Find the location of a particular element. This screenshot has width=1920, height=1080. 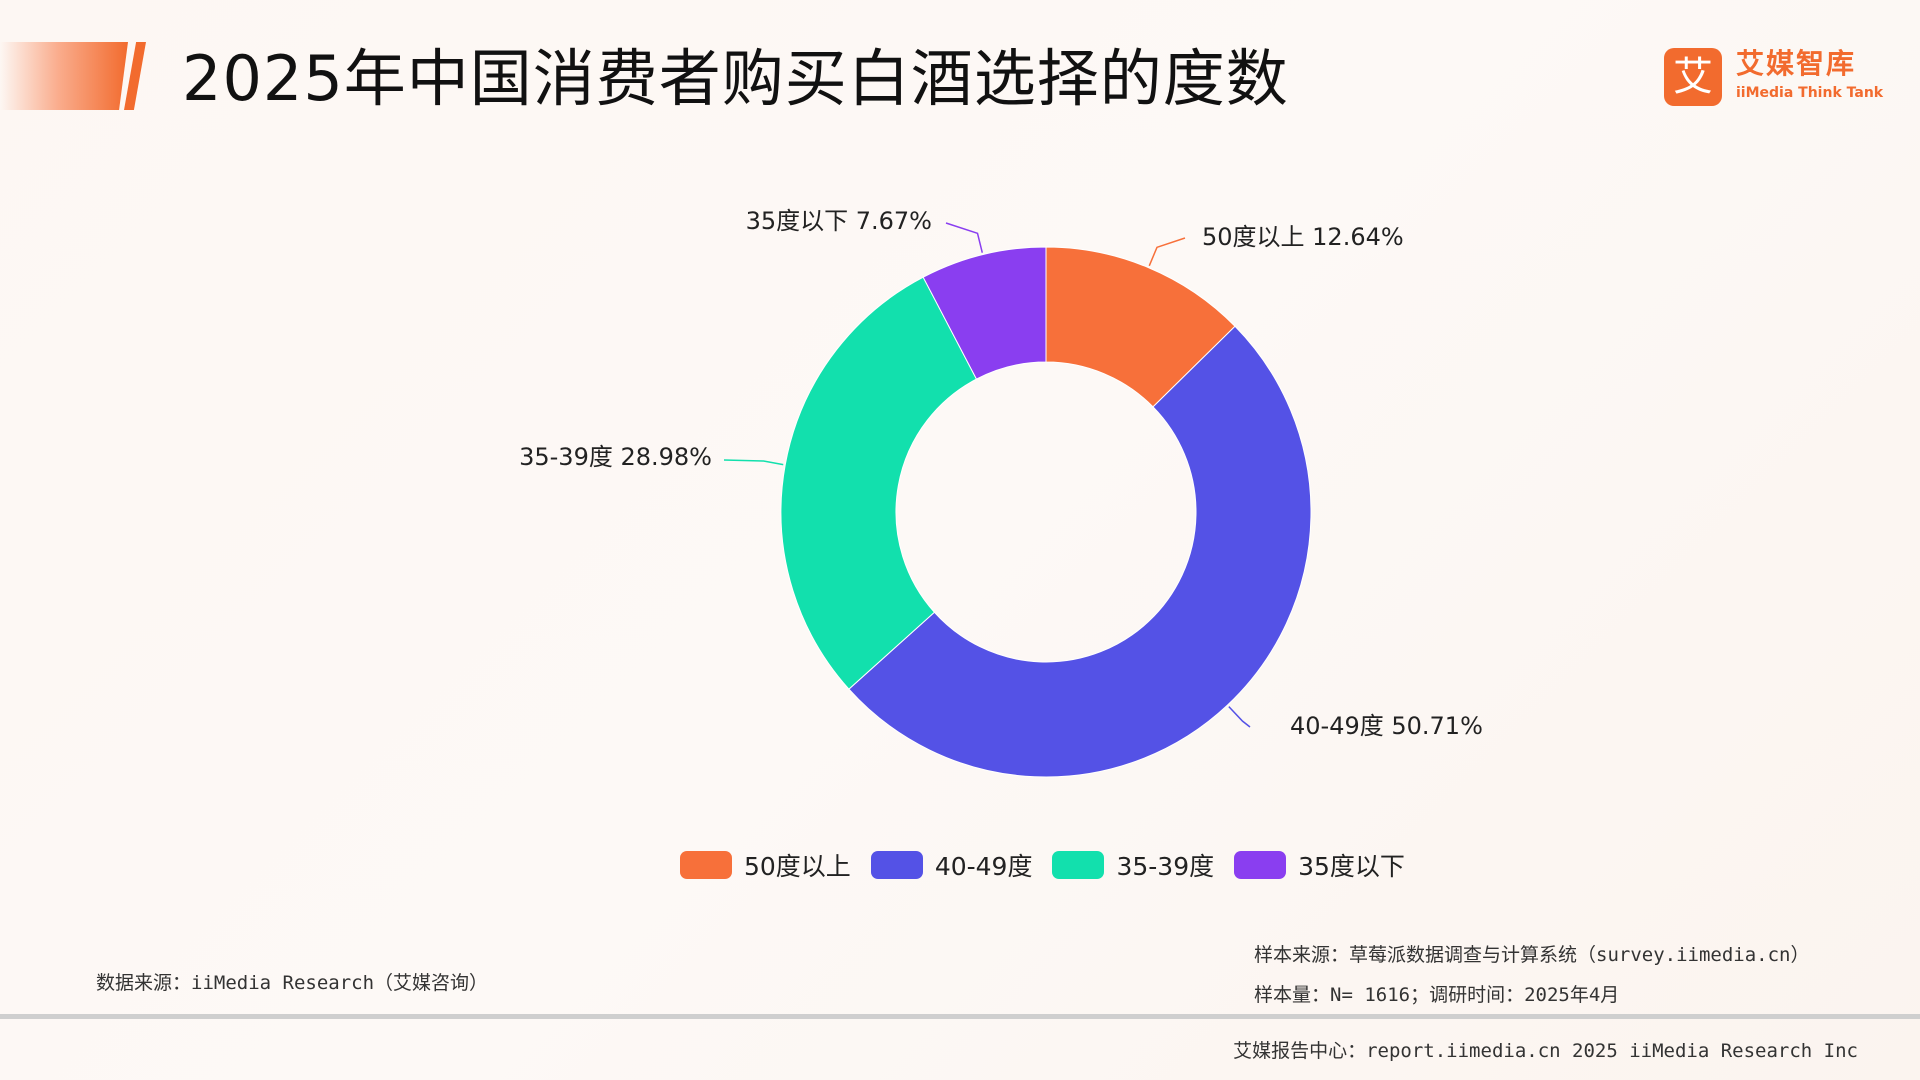

title-accent-bar is located at coordinates (64, 76).